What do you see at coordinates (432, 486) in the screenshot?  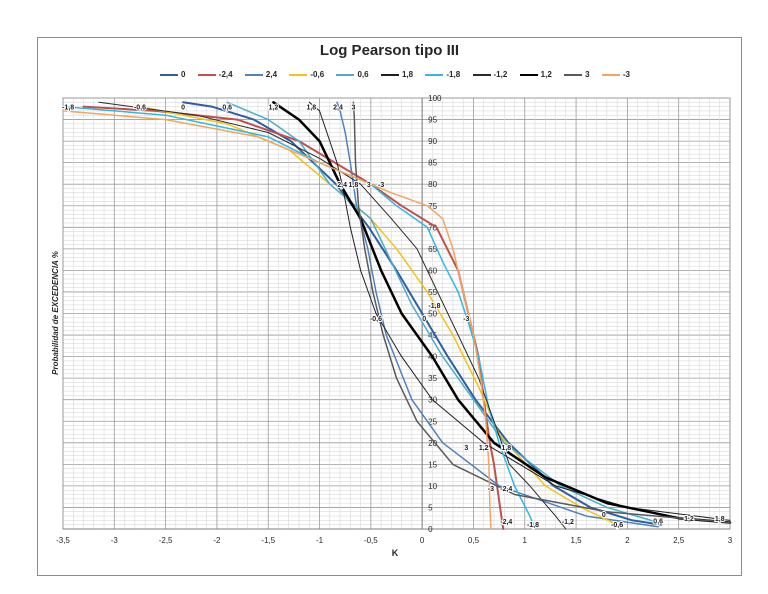 I see `y-tick-label: 10` at bounding box center [432, 486].